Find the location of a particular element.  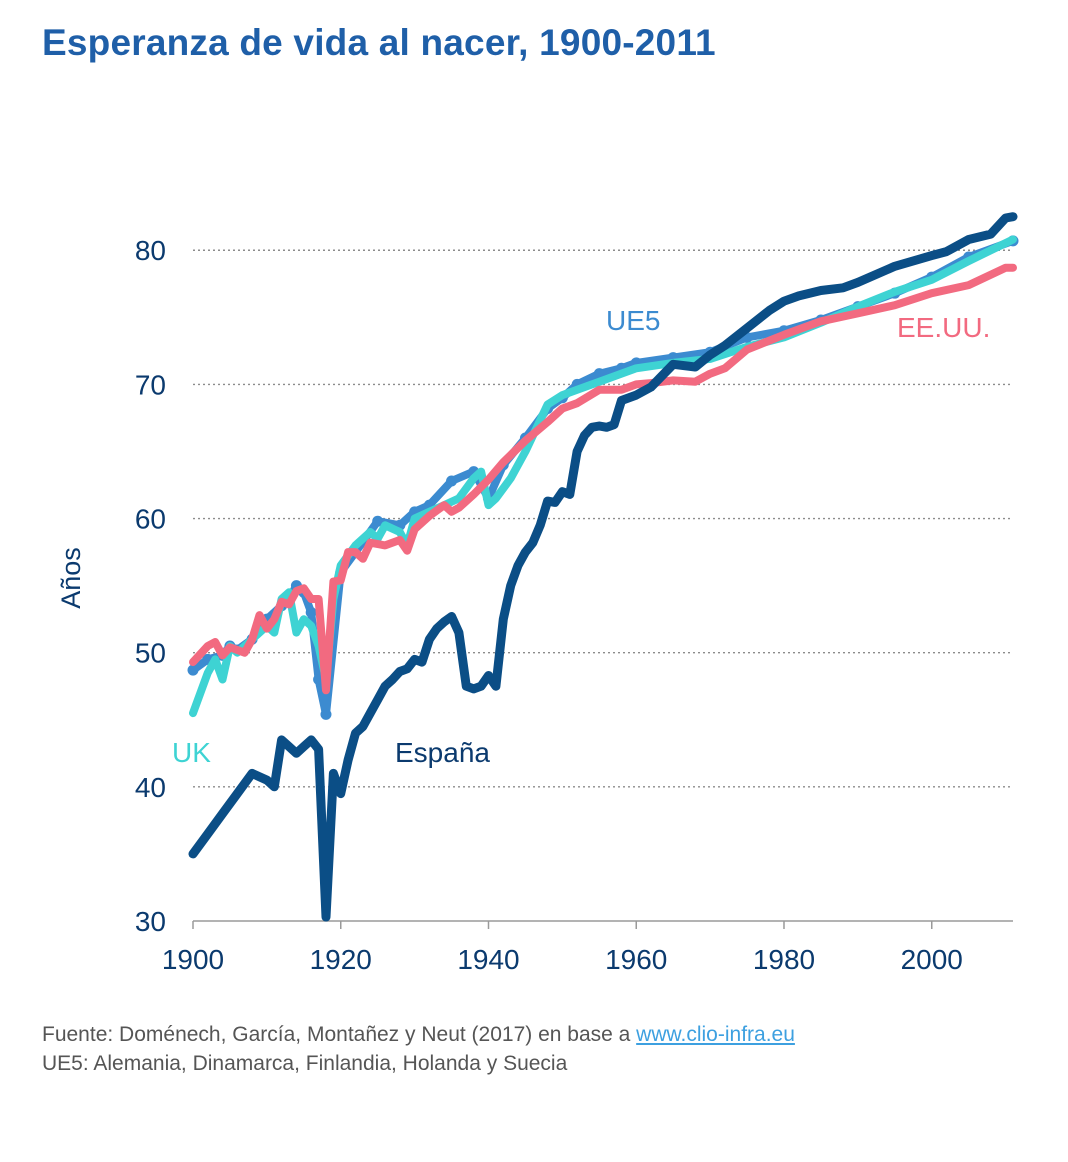

x-tick-label: 1960 is located at coordinates (636, 959).